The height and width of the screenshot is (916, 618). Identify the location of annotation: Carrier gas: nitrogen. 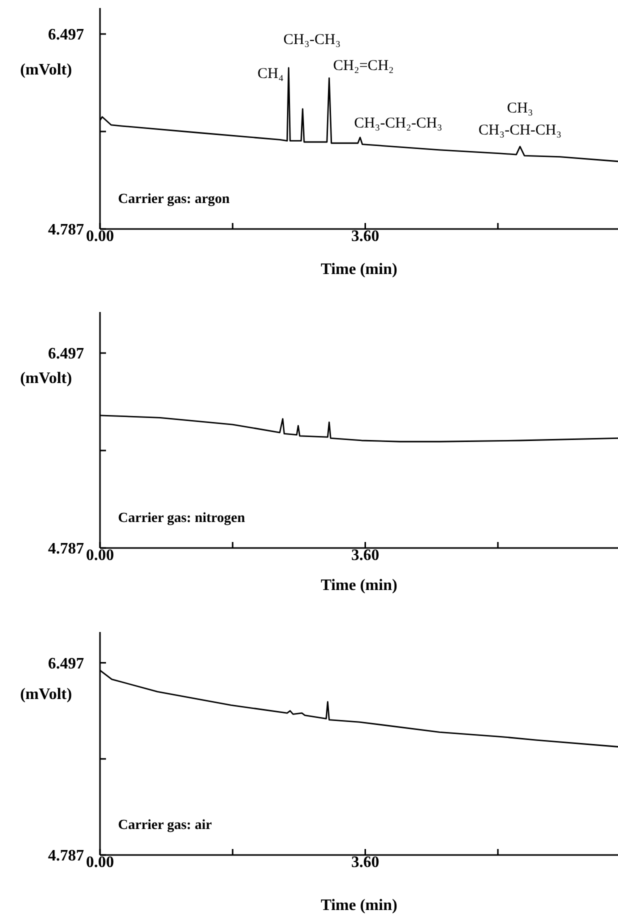
(182, 518).